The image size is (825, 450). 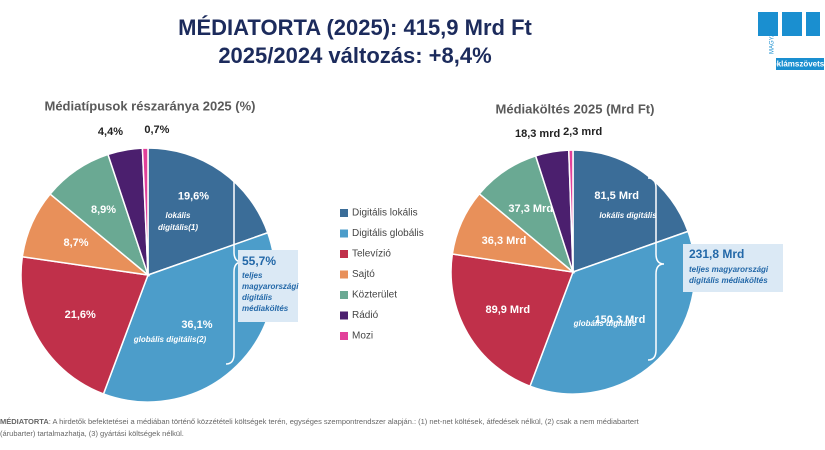 I want to click on title: MÉDIATORTA (2025): 415,9 Mrd Ft, so click(x=355, y=27).